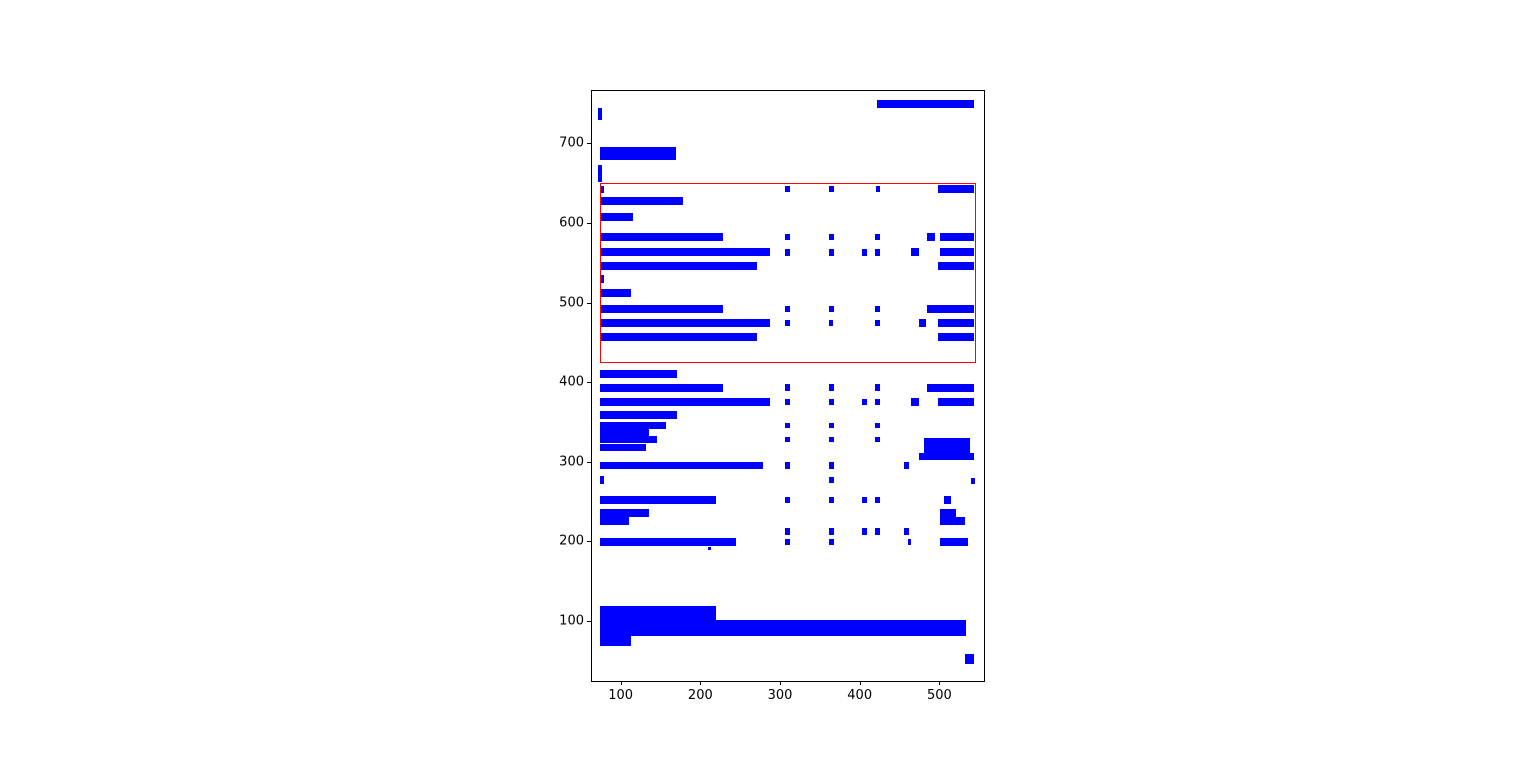 This screenshot has height=767, width=1536. Describe the element at coordinates (571, 621) in the screenshot. I see `y-tick-label: 100` at that location.